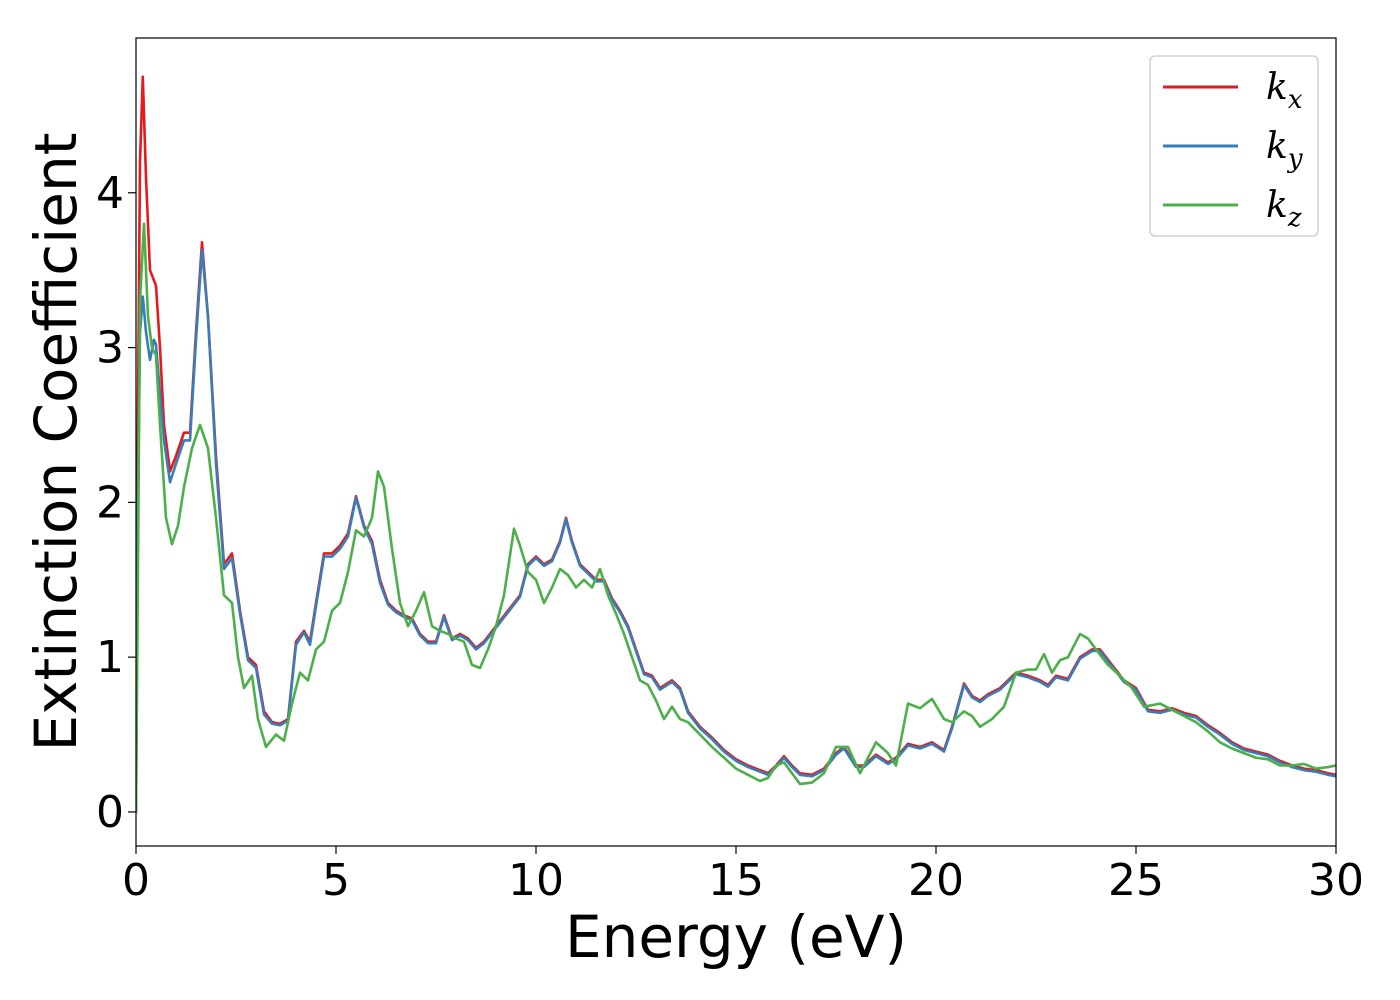  I want to click on legend-label-subscript: y, so click(1295, 159).